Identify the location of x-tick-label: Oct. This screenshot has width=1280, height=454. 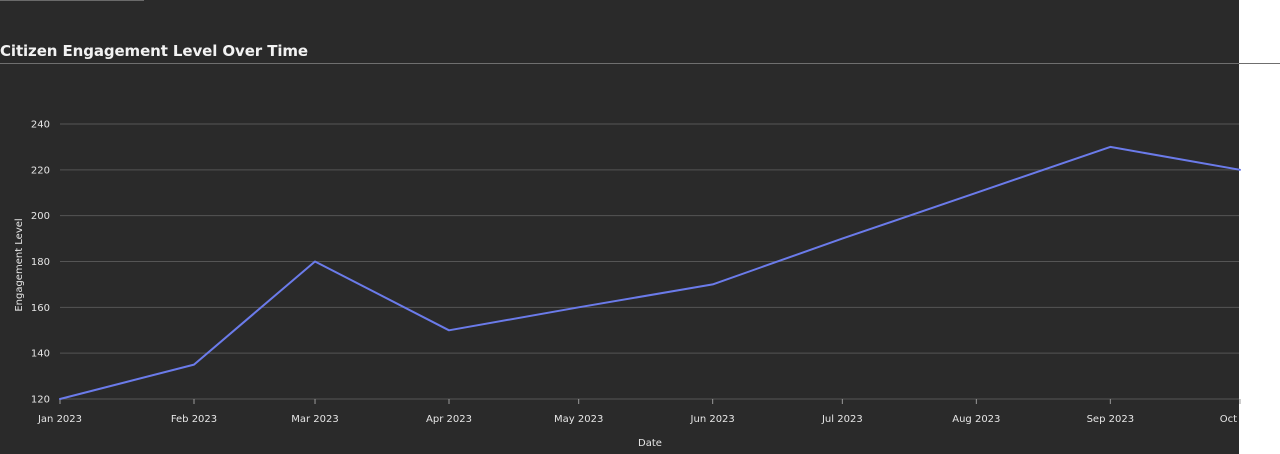
(1228, 419).